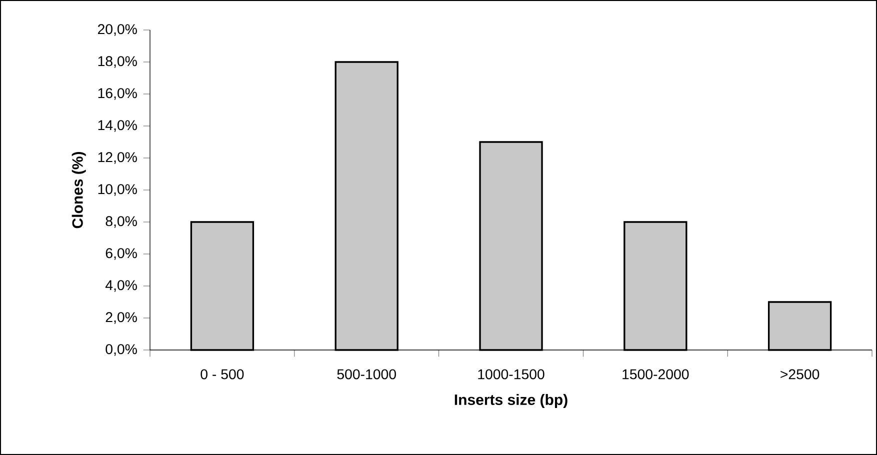  What do you see at coordinates (121, 254) in the screenshot?
I see `y-tick-label: 6,0%` at bounding box center [121, 254].